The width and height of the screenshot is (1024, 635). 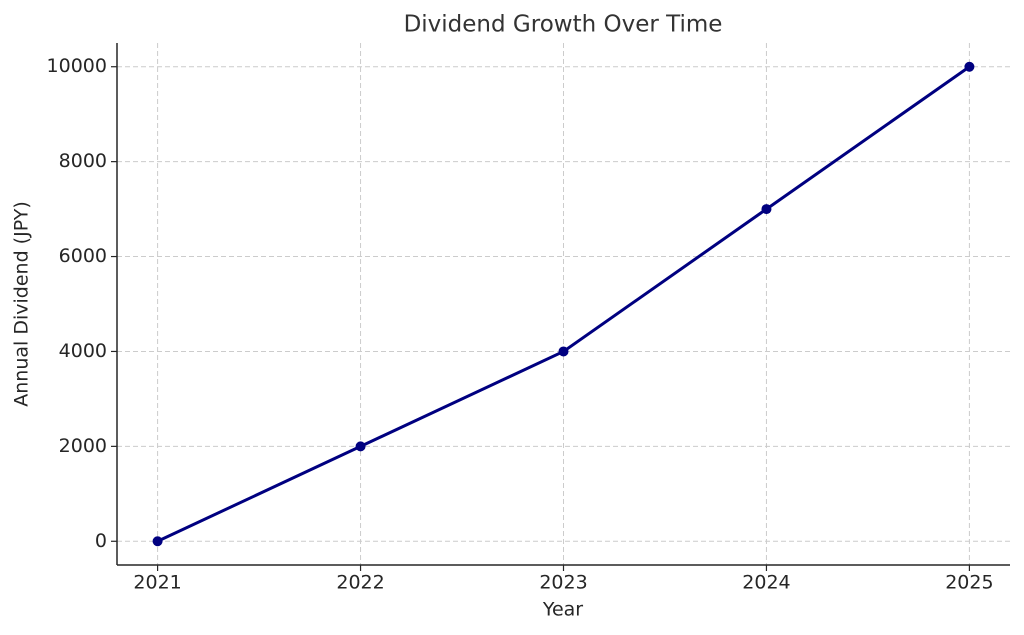 I want to click on y-tick-label: 8000, so click(x=83, y=161).